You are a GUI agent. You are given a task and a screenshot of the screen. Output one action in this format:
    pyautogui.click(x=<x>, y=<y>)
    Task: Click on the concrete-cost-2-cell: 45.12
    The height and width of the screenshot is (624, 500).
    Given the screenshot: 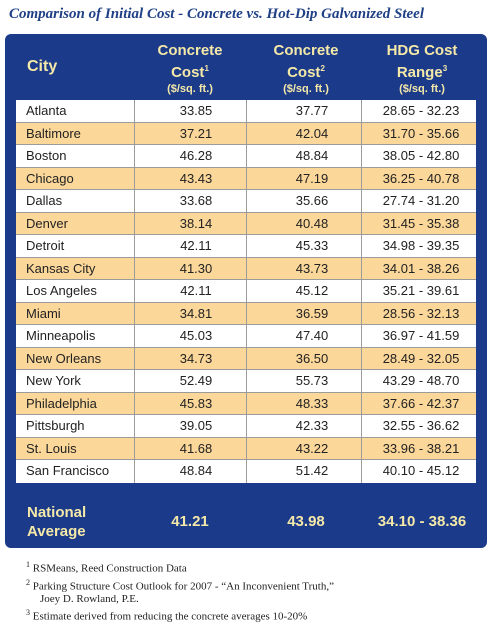 What is the action you would take?
    pyautogui.click(x=312, y=290)
    